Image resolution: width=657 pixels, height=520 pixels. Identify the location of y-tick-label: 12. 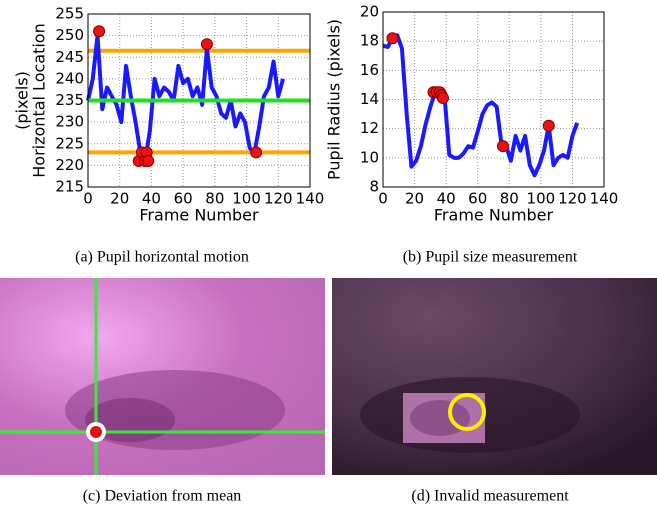
(369, 128).